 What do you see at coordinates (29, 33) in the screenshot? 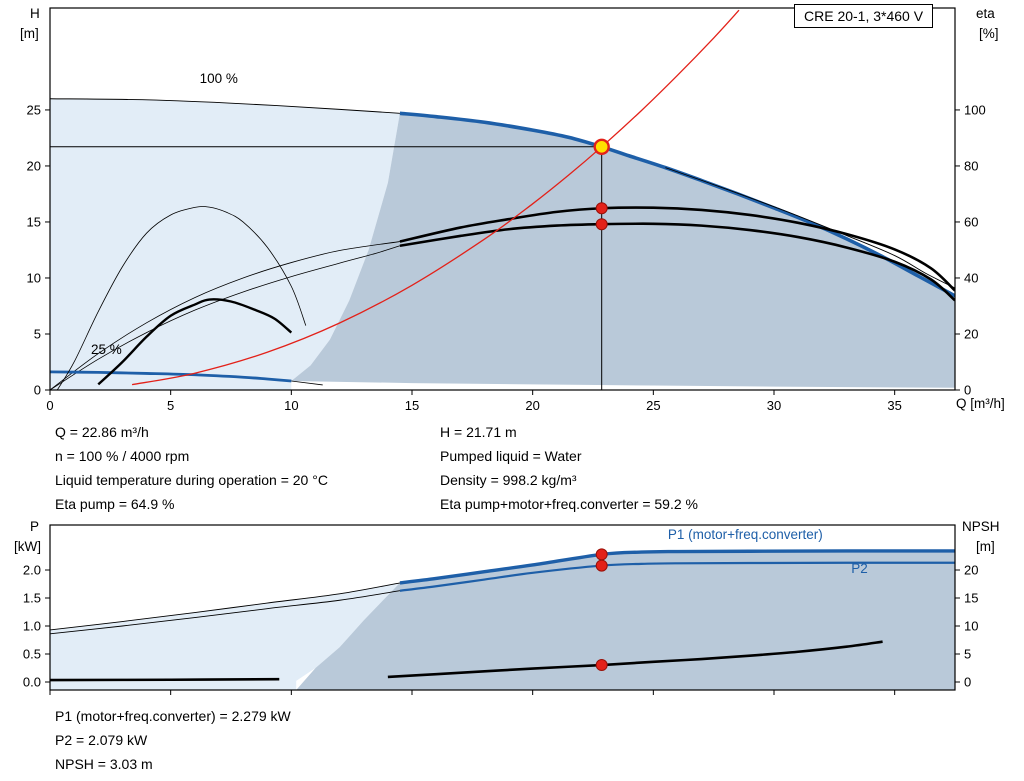
I see `y-axis-unit-m: [m]` at bounding box center [29, 33].